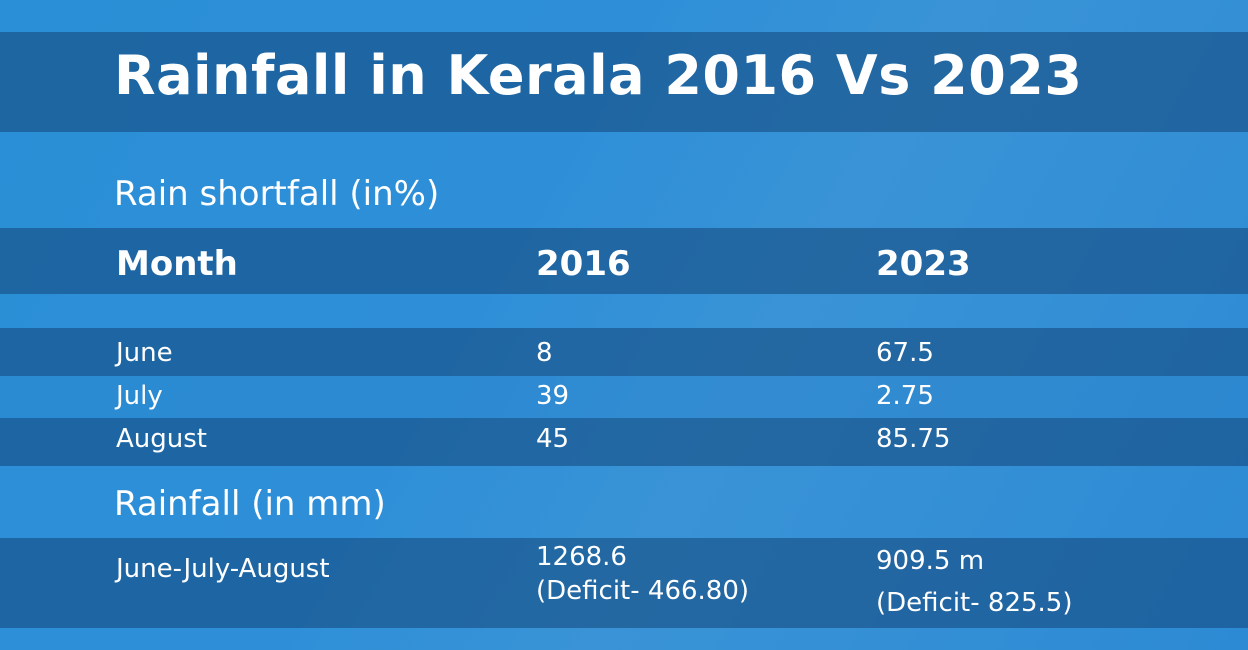 The width and height of the screenshot is (1248, 650). Describe the element at coordinates (544, 353) in the screenshot. I see `table-cell-june-2016: 8` at that location.